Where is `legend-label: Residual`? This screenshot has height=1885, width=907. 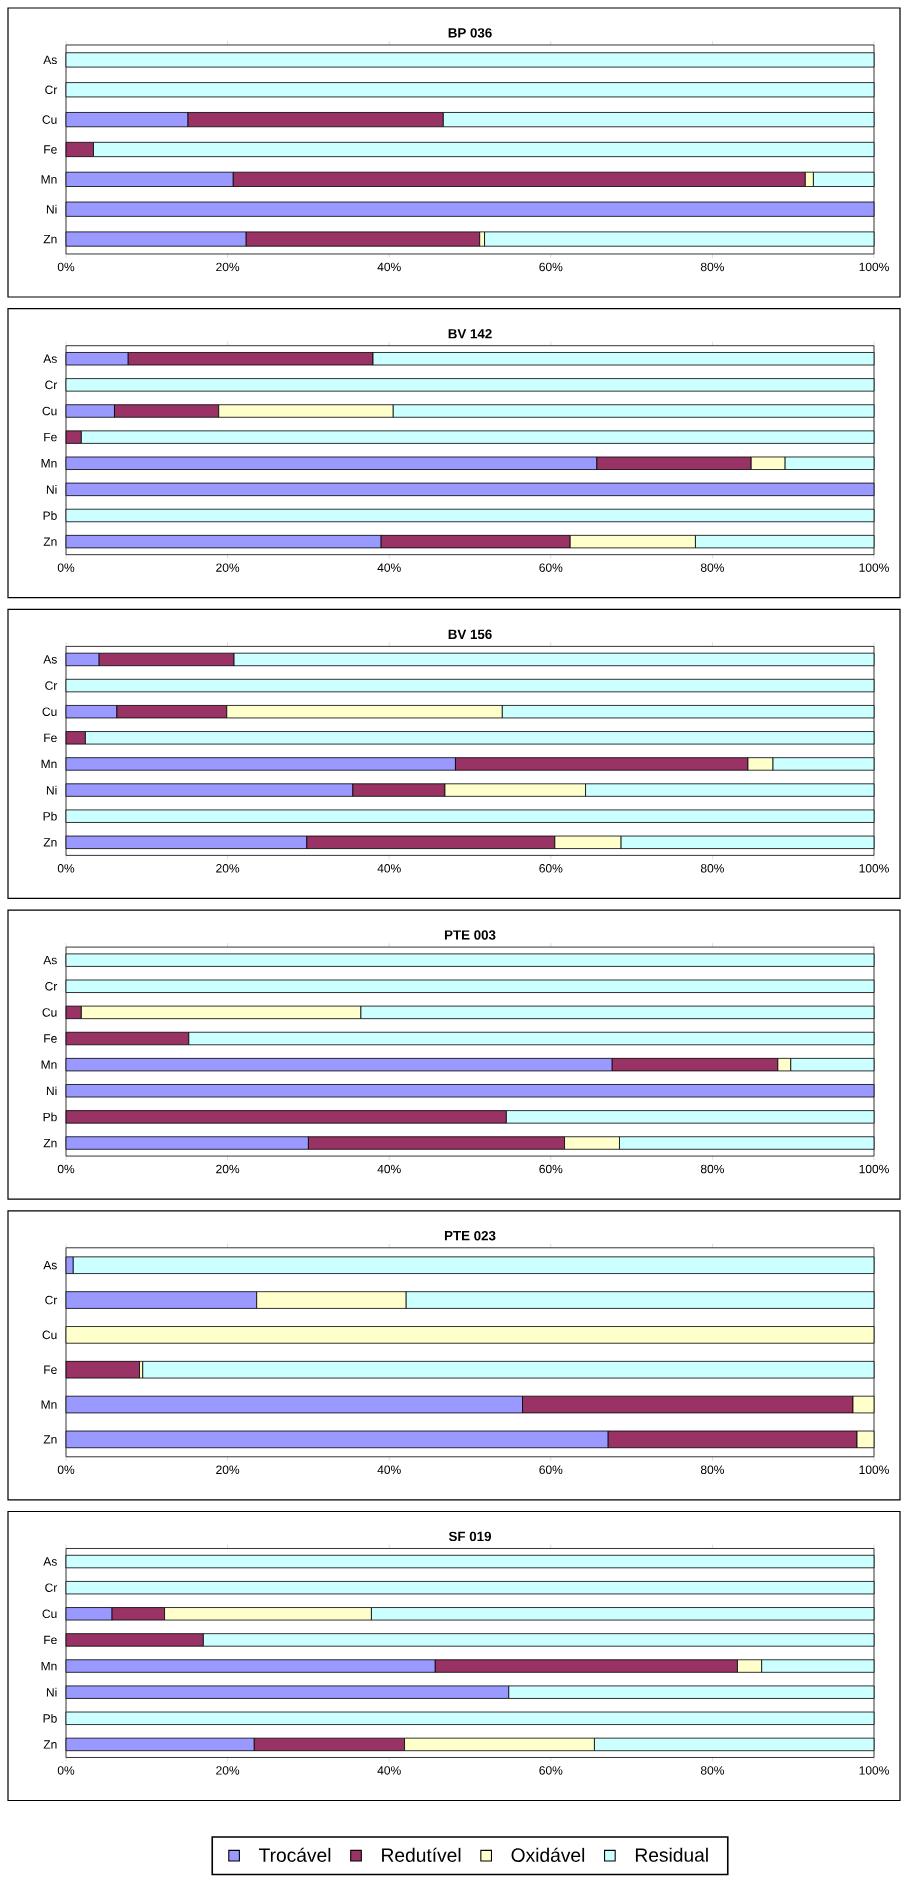
legend-label: Residual is located at coordinates (671, 1854).